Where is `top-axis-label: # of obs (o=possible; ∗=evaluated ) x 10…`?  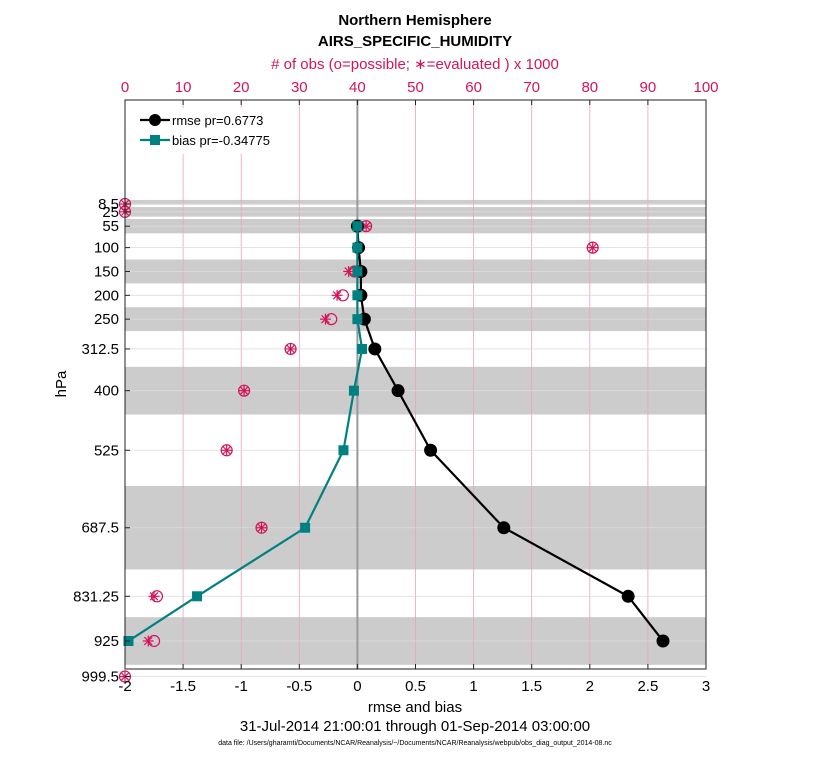
top-axis-label: # of obs (o=possible; ∗=evaluated ) x 10… is located at coordinates (415, 64).